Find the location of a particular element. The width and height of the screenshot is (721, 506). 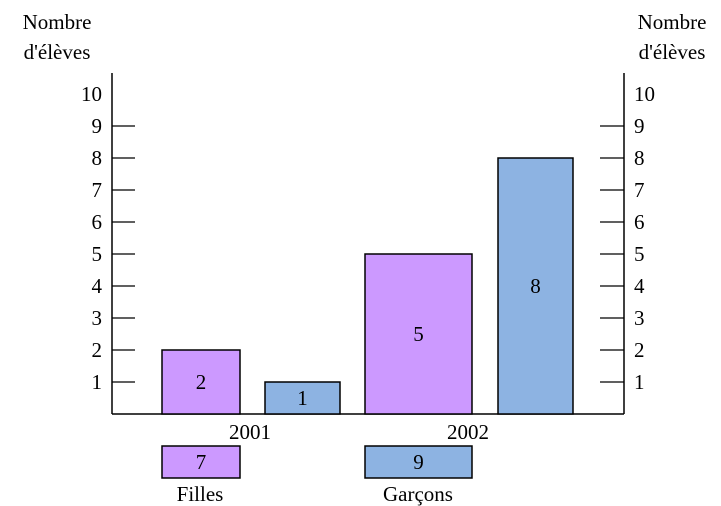

right-y-tick-label: 7 is located at coordinates (639, 190).